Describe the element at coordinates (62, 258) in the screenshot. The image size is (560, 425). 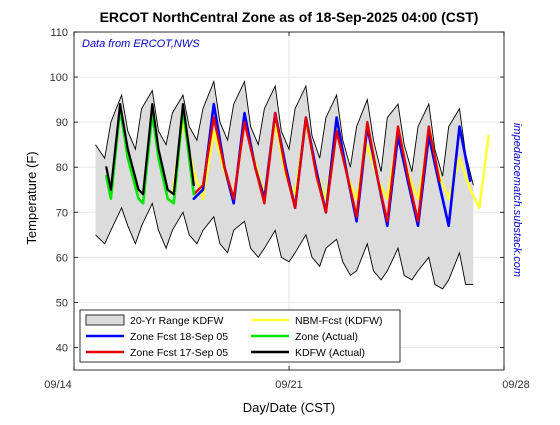
I see `y-tick-label: 60` at that location.